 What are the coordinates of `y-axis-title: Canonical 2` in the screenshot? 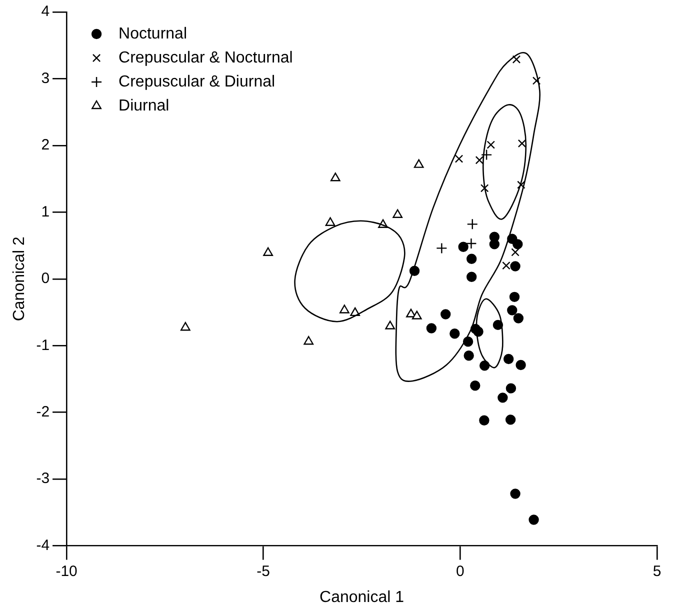 It's located at (19, 279).